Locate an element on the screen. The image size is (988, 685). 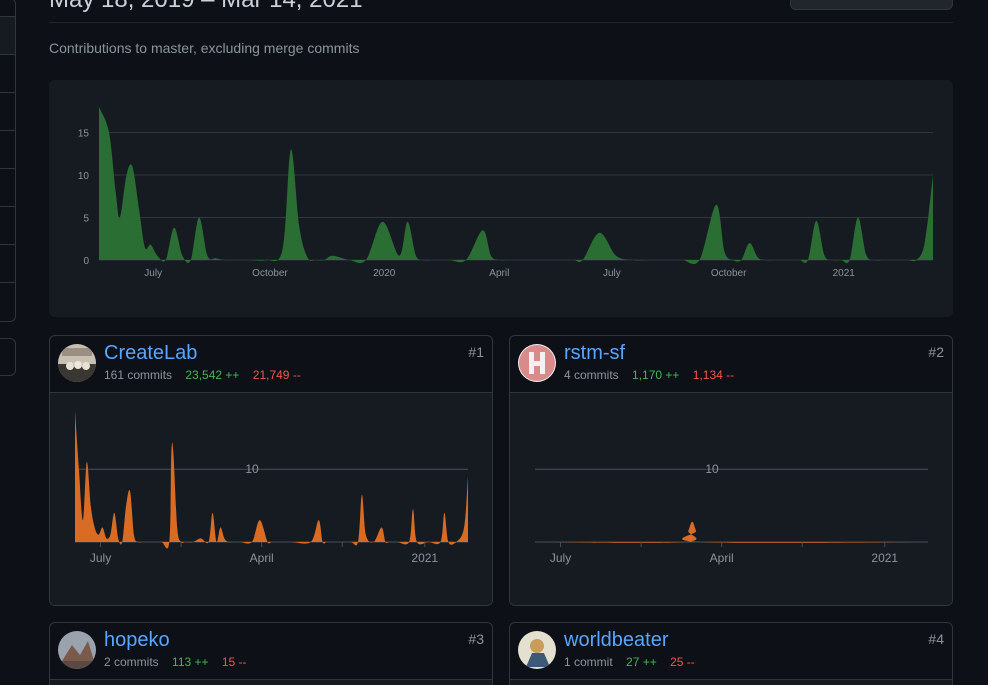
sidebar is located at coordinates (8, 342).